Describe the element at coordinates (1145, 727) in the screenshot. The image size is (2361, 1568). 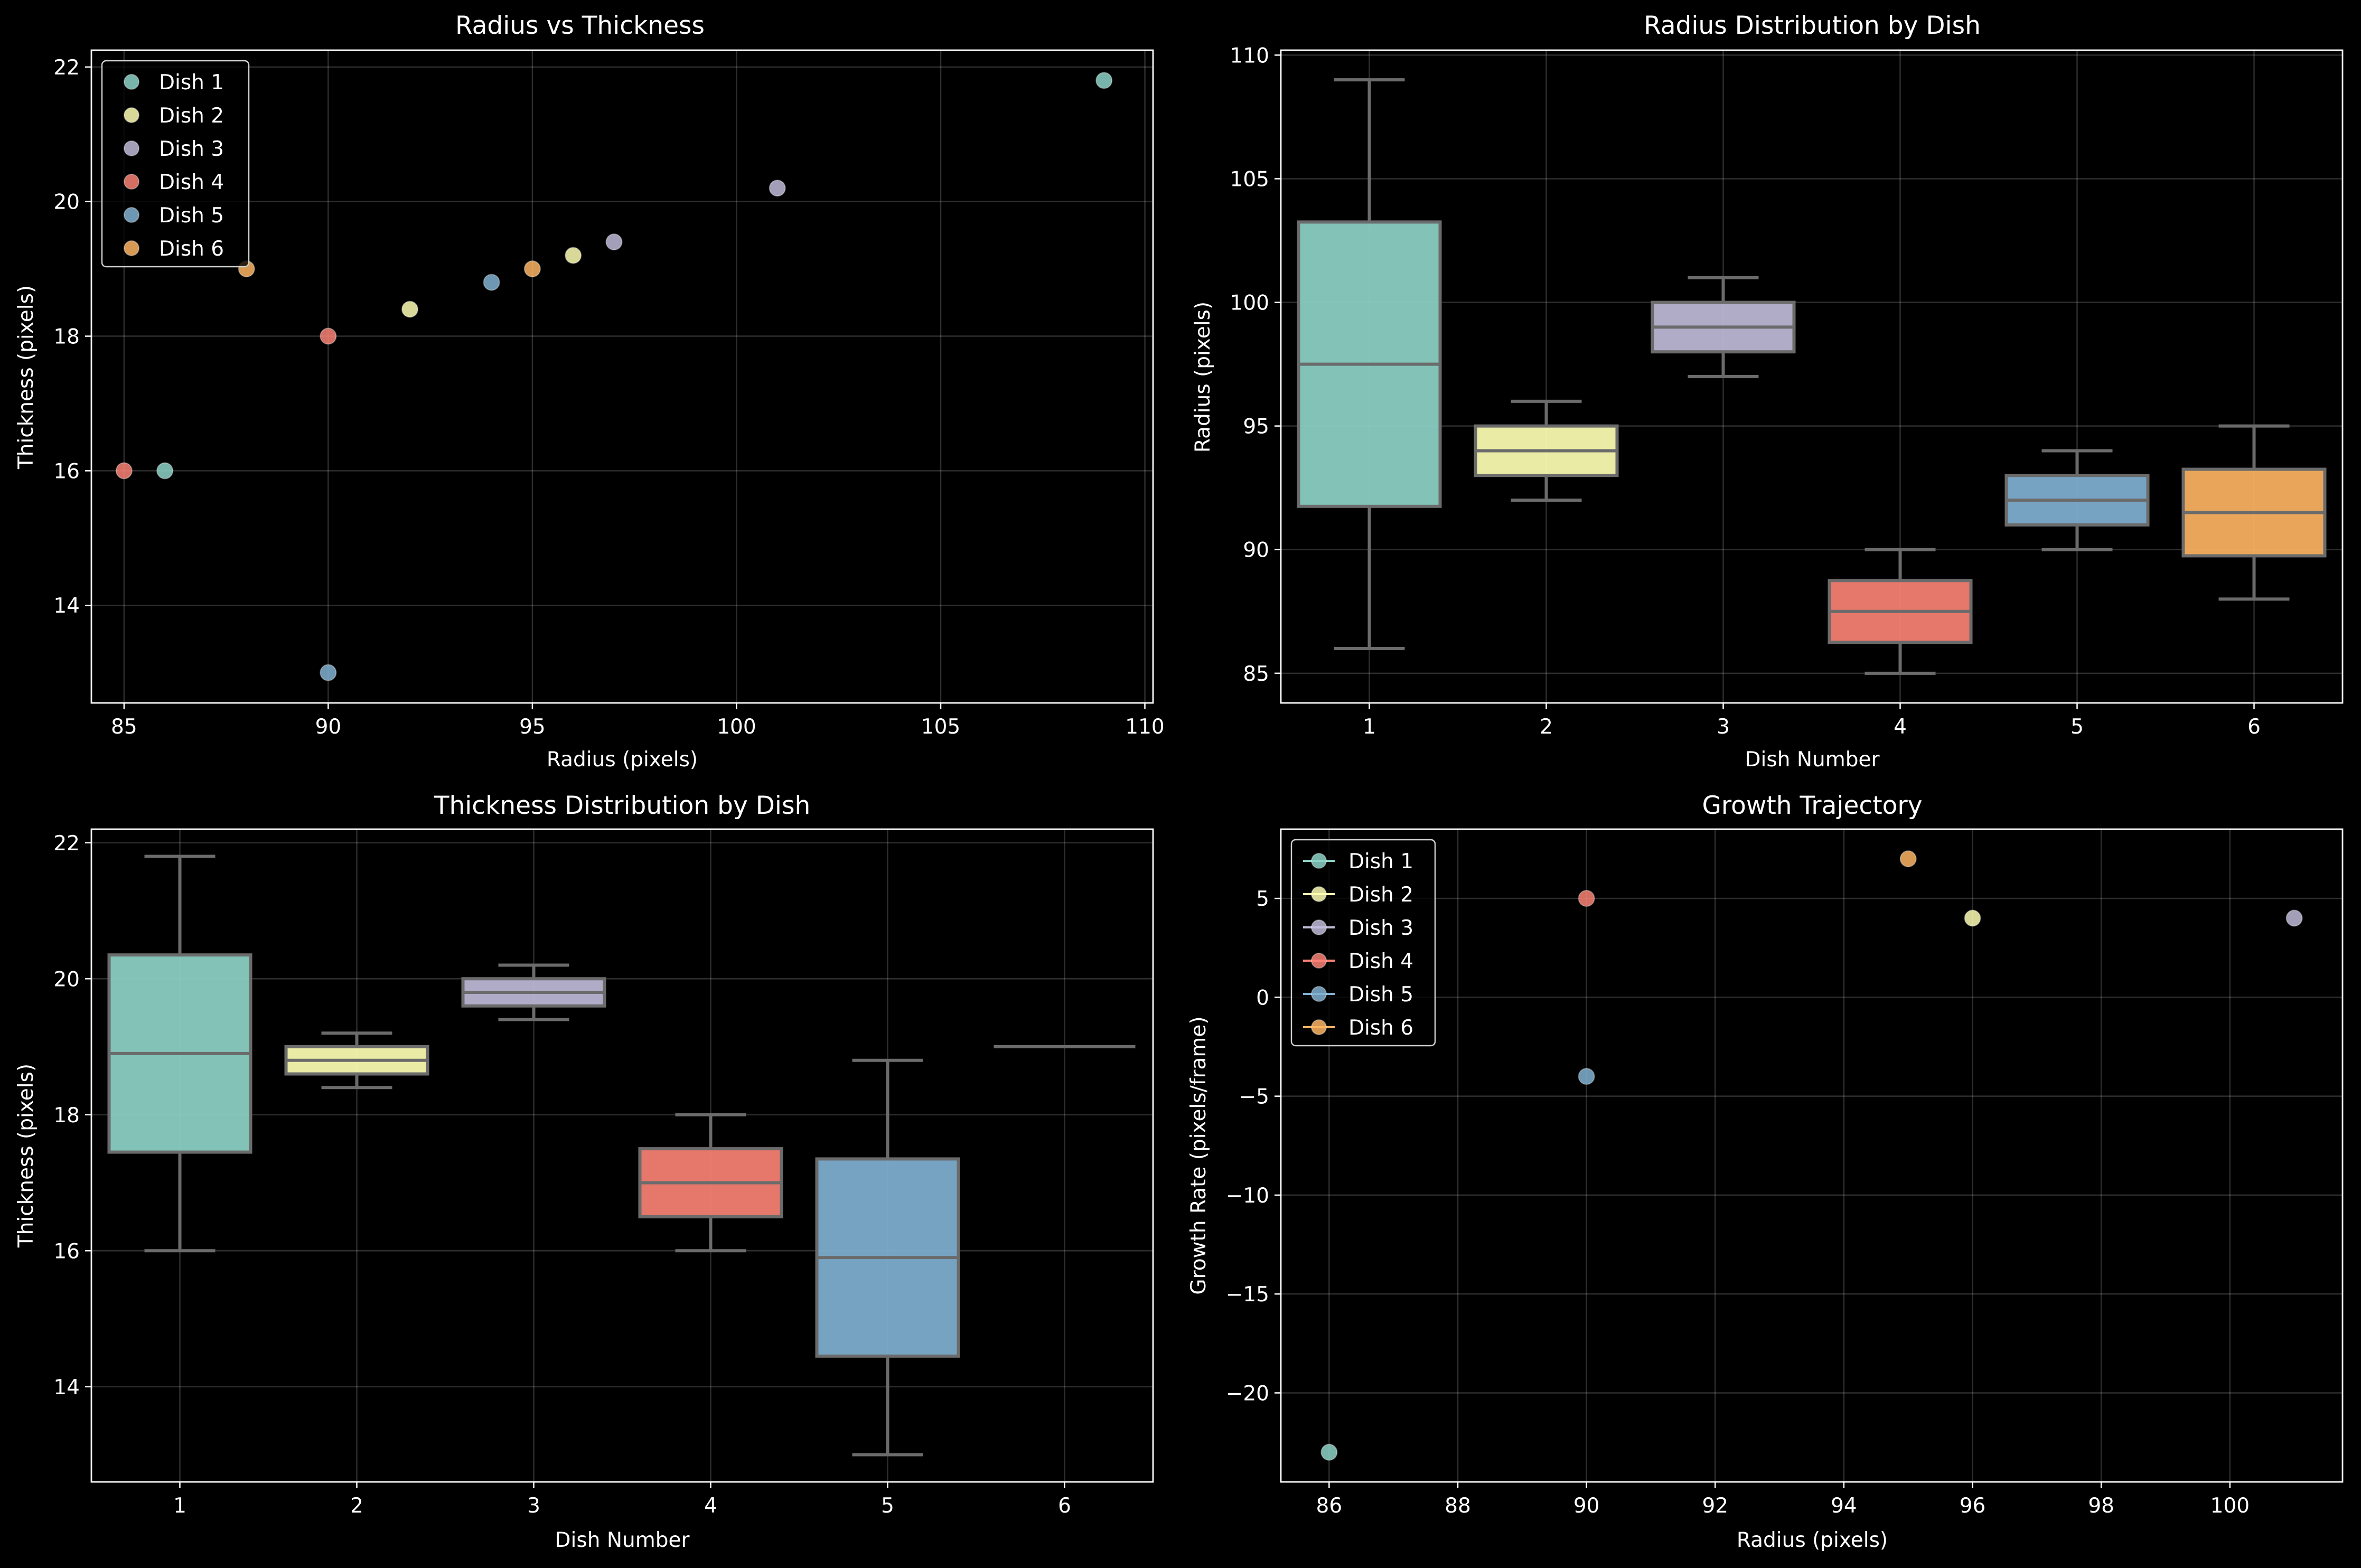
I see `x-tick-label: 110` at that location.